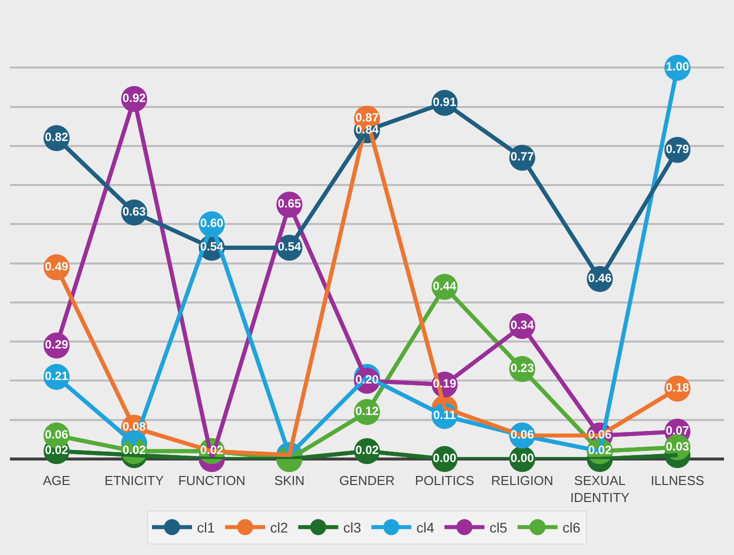 The width and height of the screenshot is (734, 555). I want to click on legend-label: cl4, so click(425, 528).